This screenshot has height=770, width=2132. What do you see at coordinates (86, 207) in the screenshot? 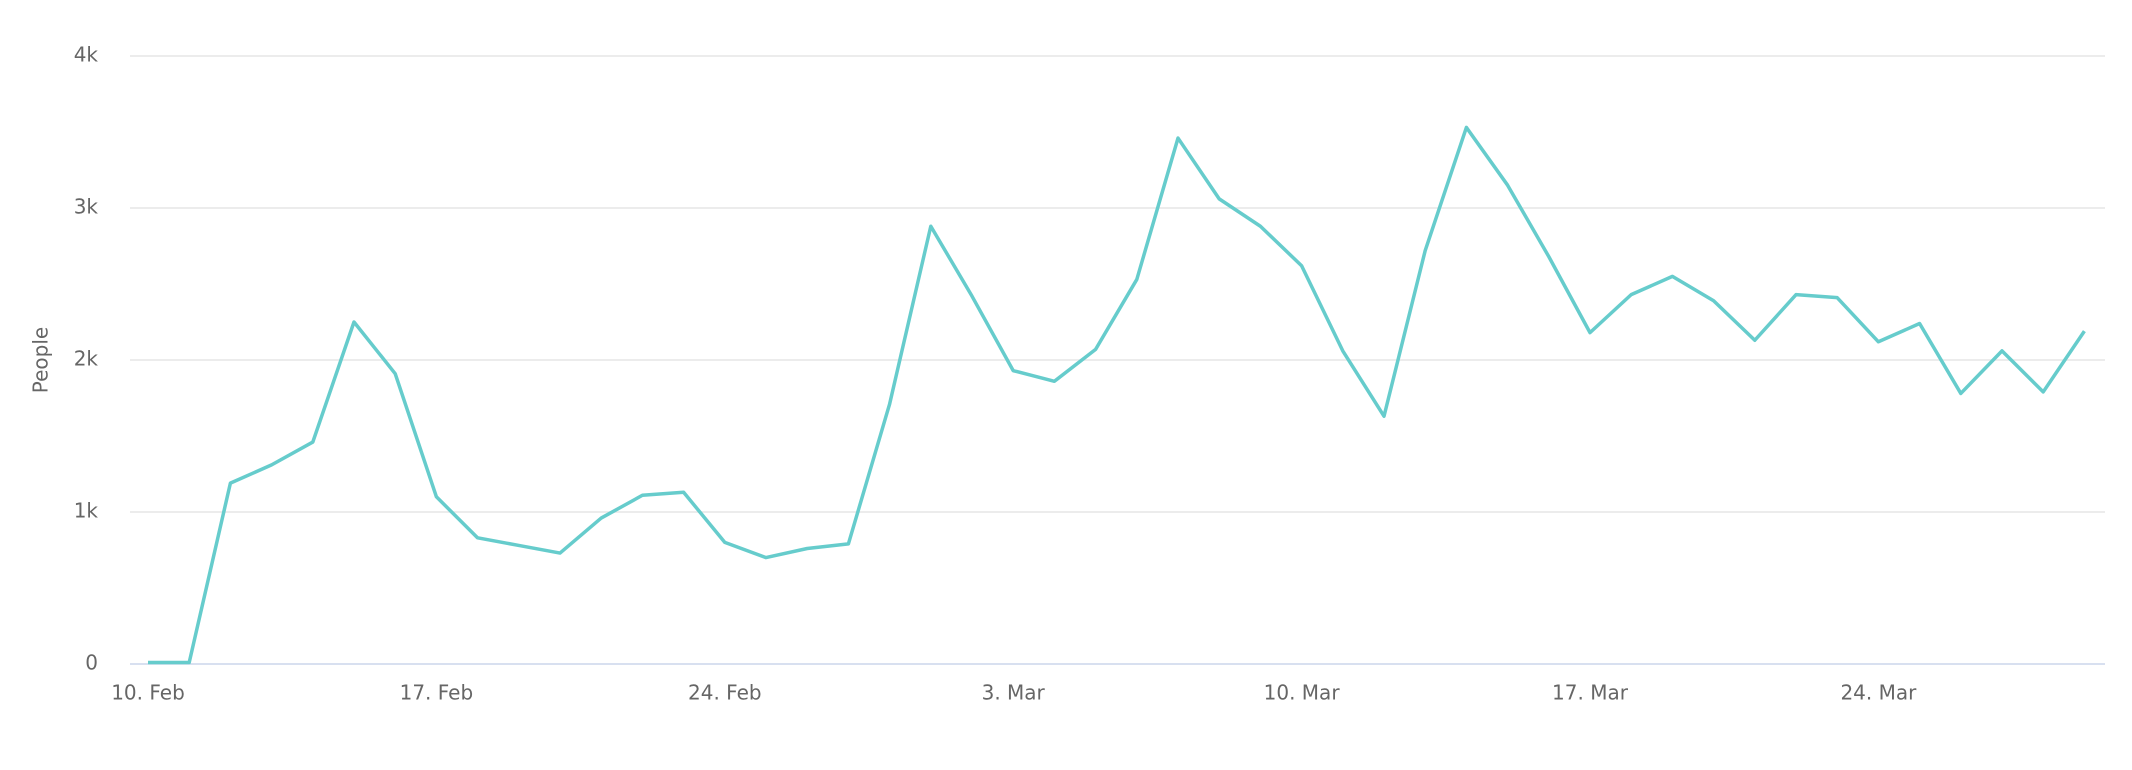
I see `y-tick-label: 3k` at bounding box center [86, 207].